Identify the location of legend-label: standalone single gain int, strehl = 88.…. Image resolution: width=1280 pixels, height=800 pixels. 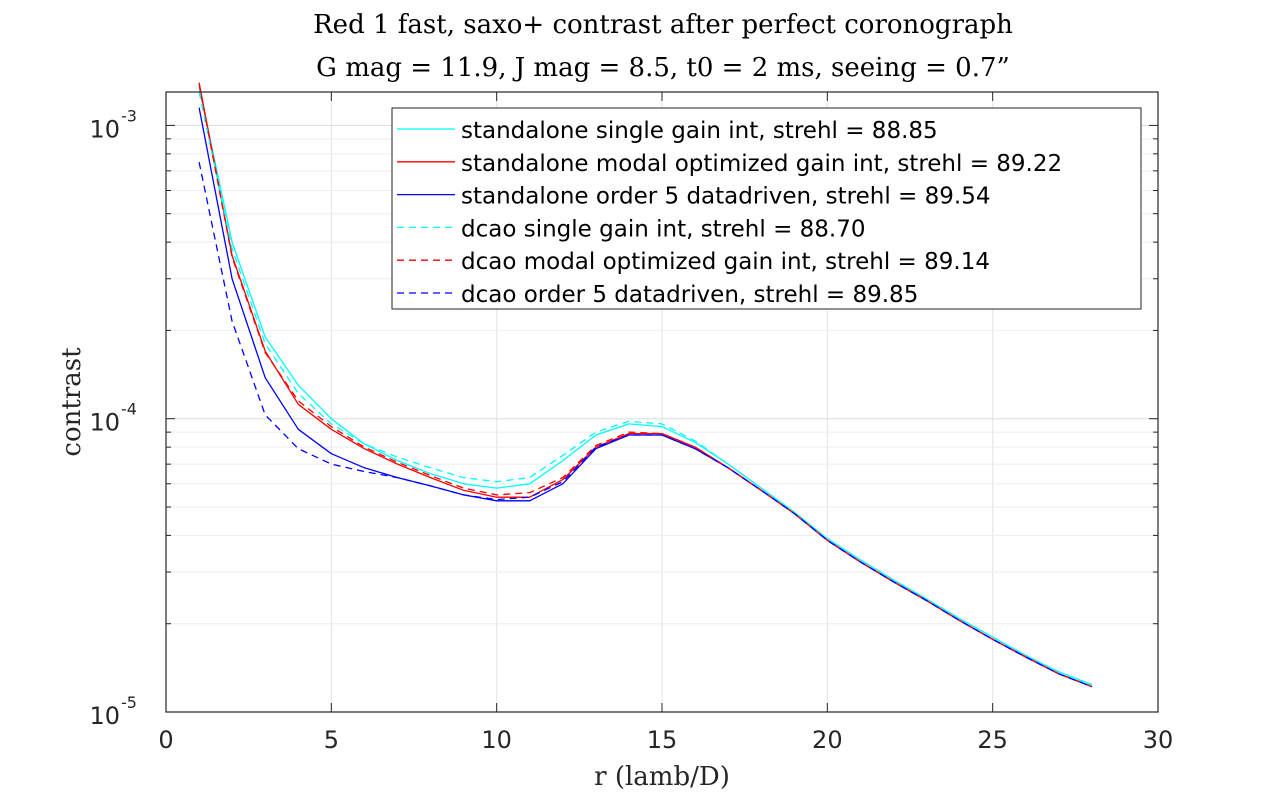
(699, 131).